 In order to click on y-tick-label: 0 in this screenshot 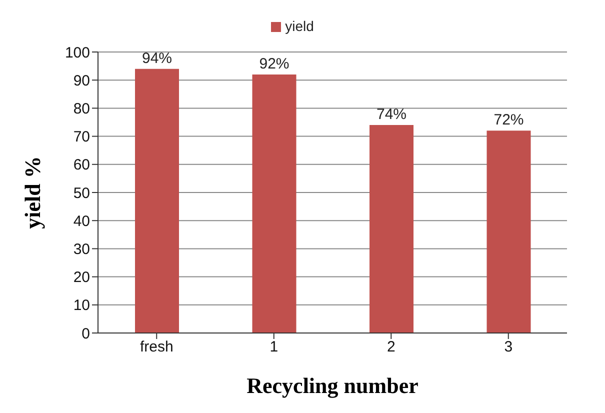, I will do `click(86, 333)`.